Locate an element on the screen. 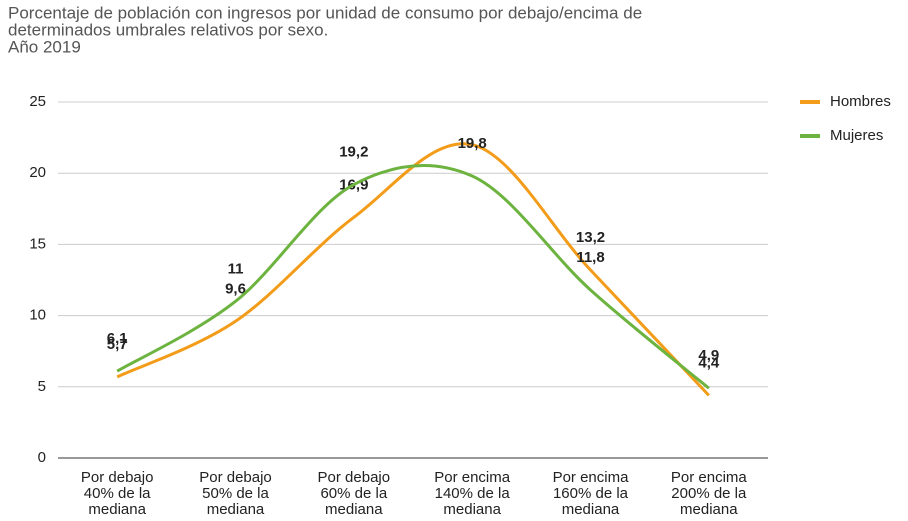  y-tick-label: 25 is located at coordinates (37, 101).